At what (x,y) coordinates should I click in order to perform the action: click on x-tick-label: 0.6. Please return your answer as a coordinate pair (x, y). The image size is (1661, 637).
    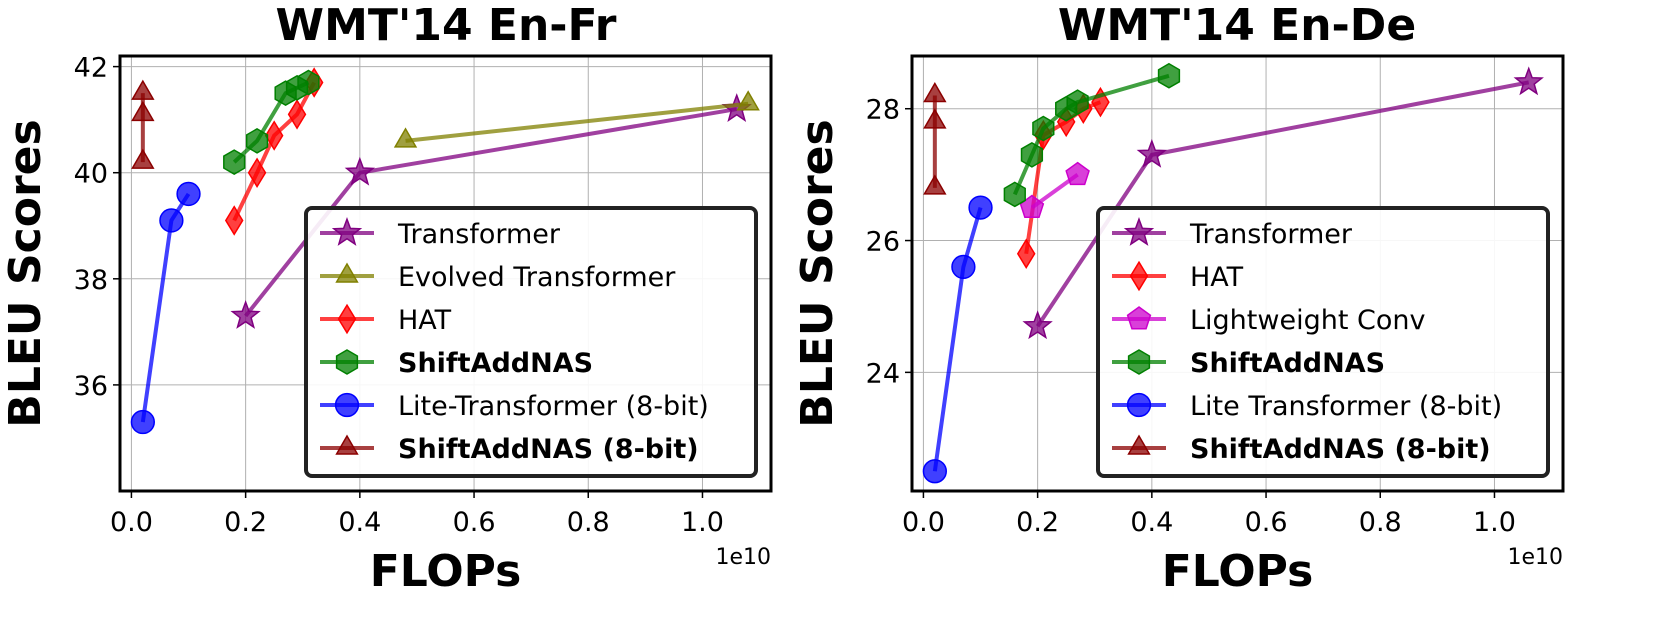
    Looking at the image, I should click on (474, 522).